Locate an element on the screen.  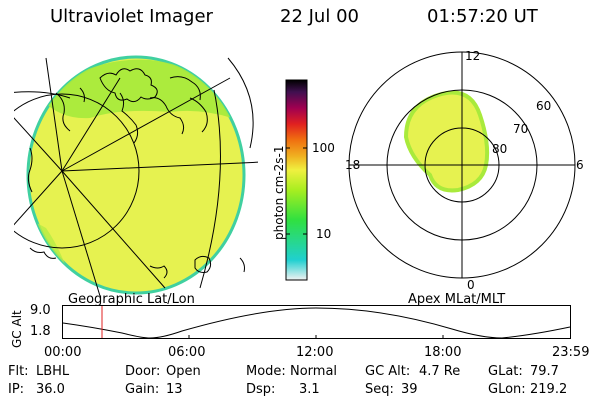
seq-label: Seq: is located at coordinates (379, 389).